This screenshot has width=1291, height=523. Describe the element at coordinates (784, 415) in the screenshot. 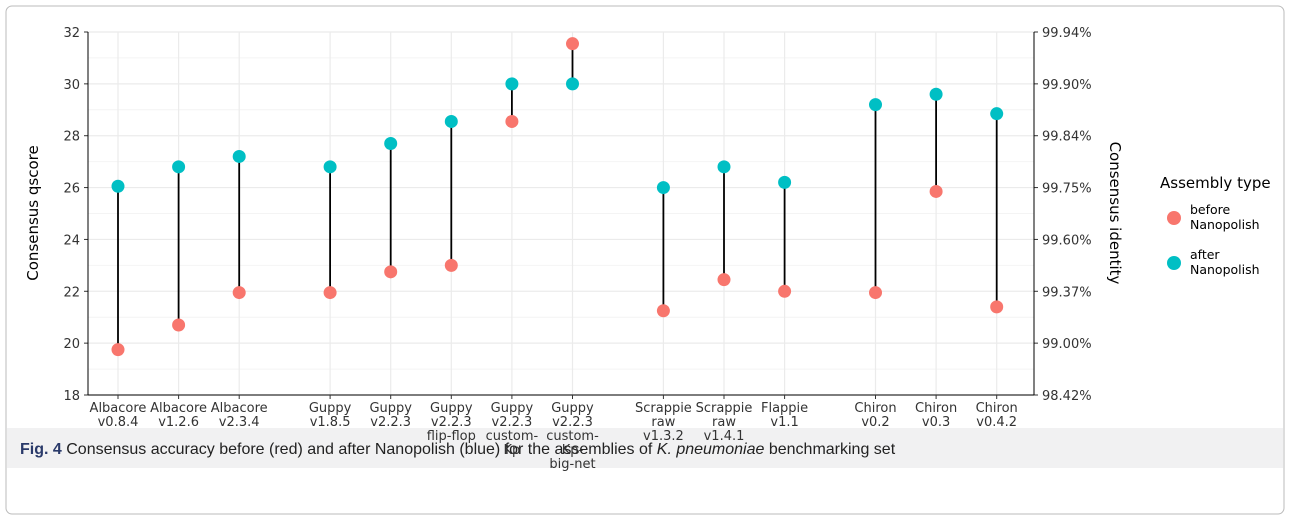

I see `x-tick-label: Flappie v1.1` at that location.